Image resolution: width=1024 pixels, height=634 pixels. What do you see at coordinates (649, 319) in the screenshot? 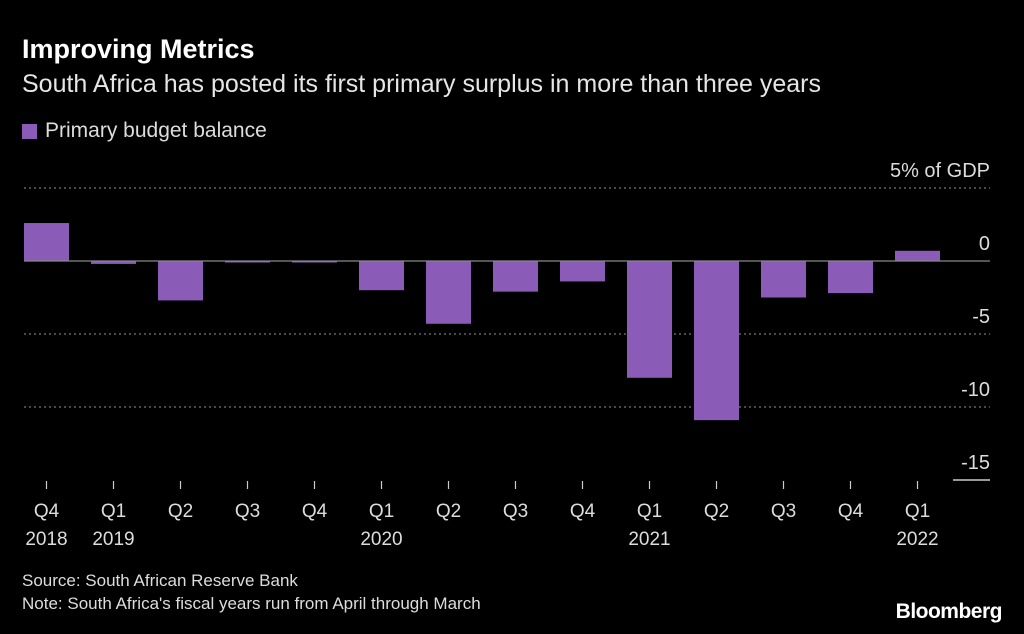
I see `bar-q1-2021` at bounding box center [649, 319].